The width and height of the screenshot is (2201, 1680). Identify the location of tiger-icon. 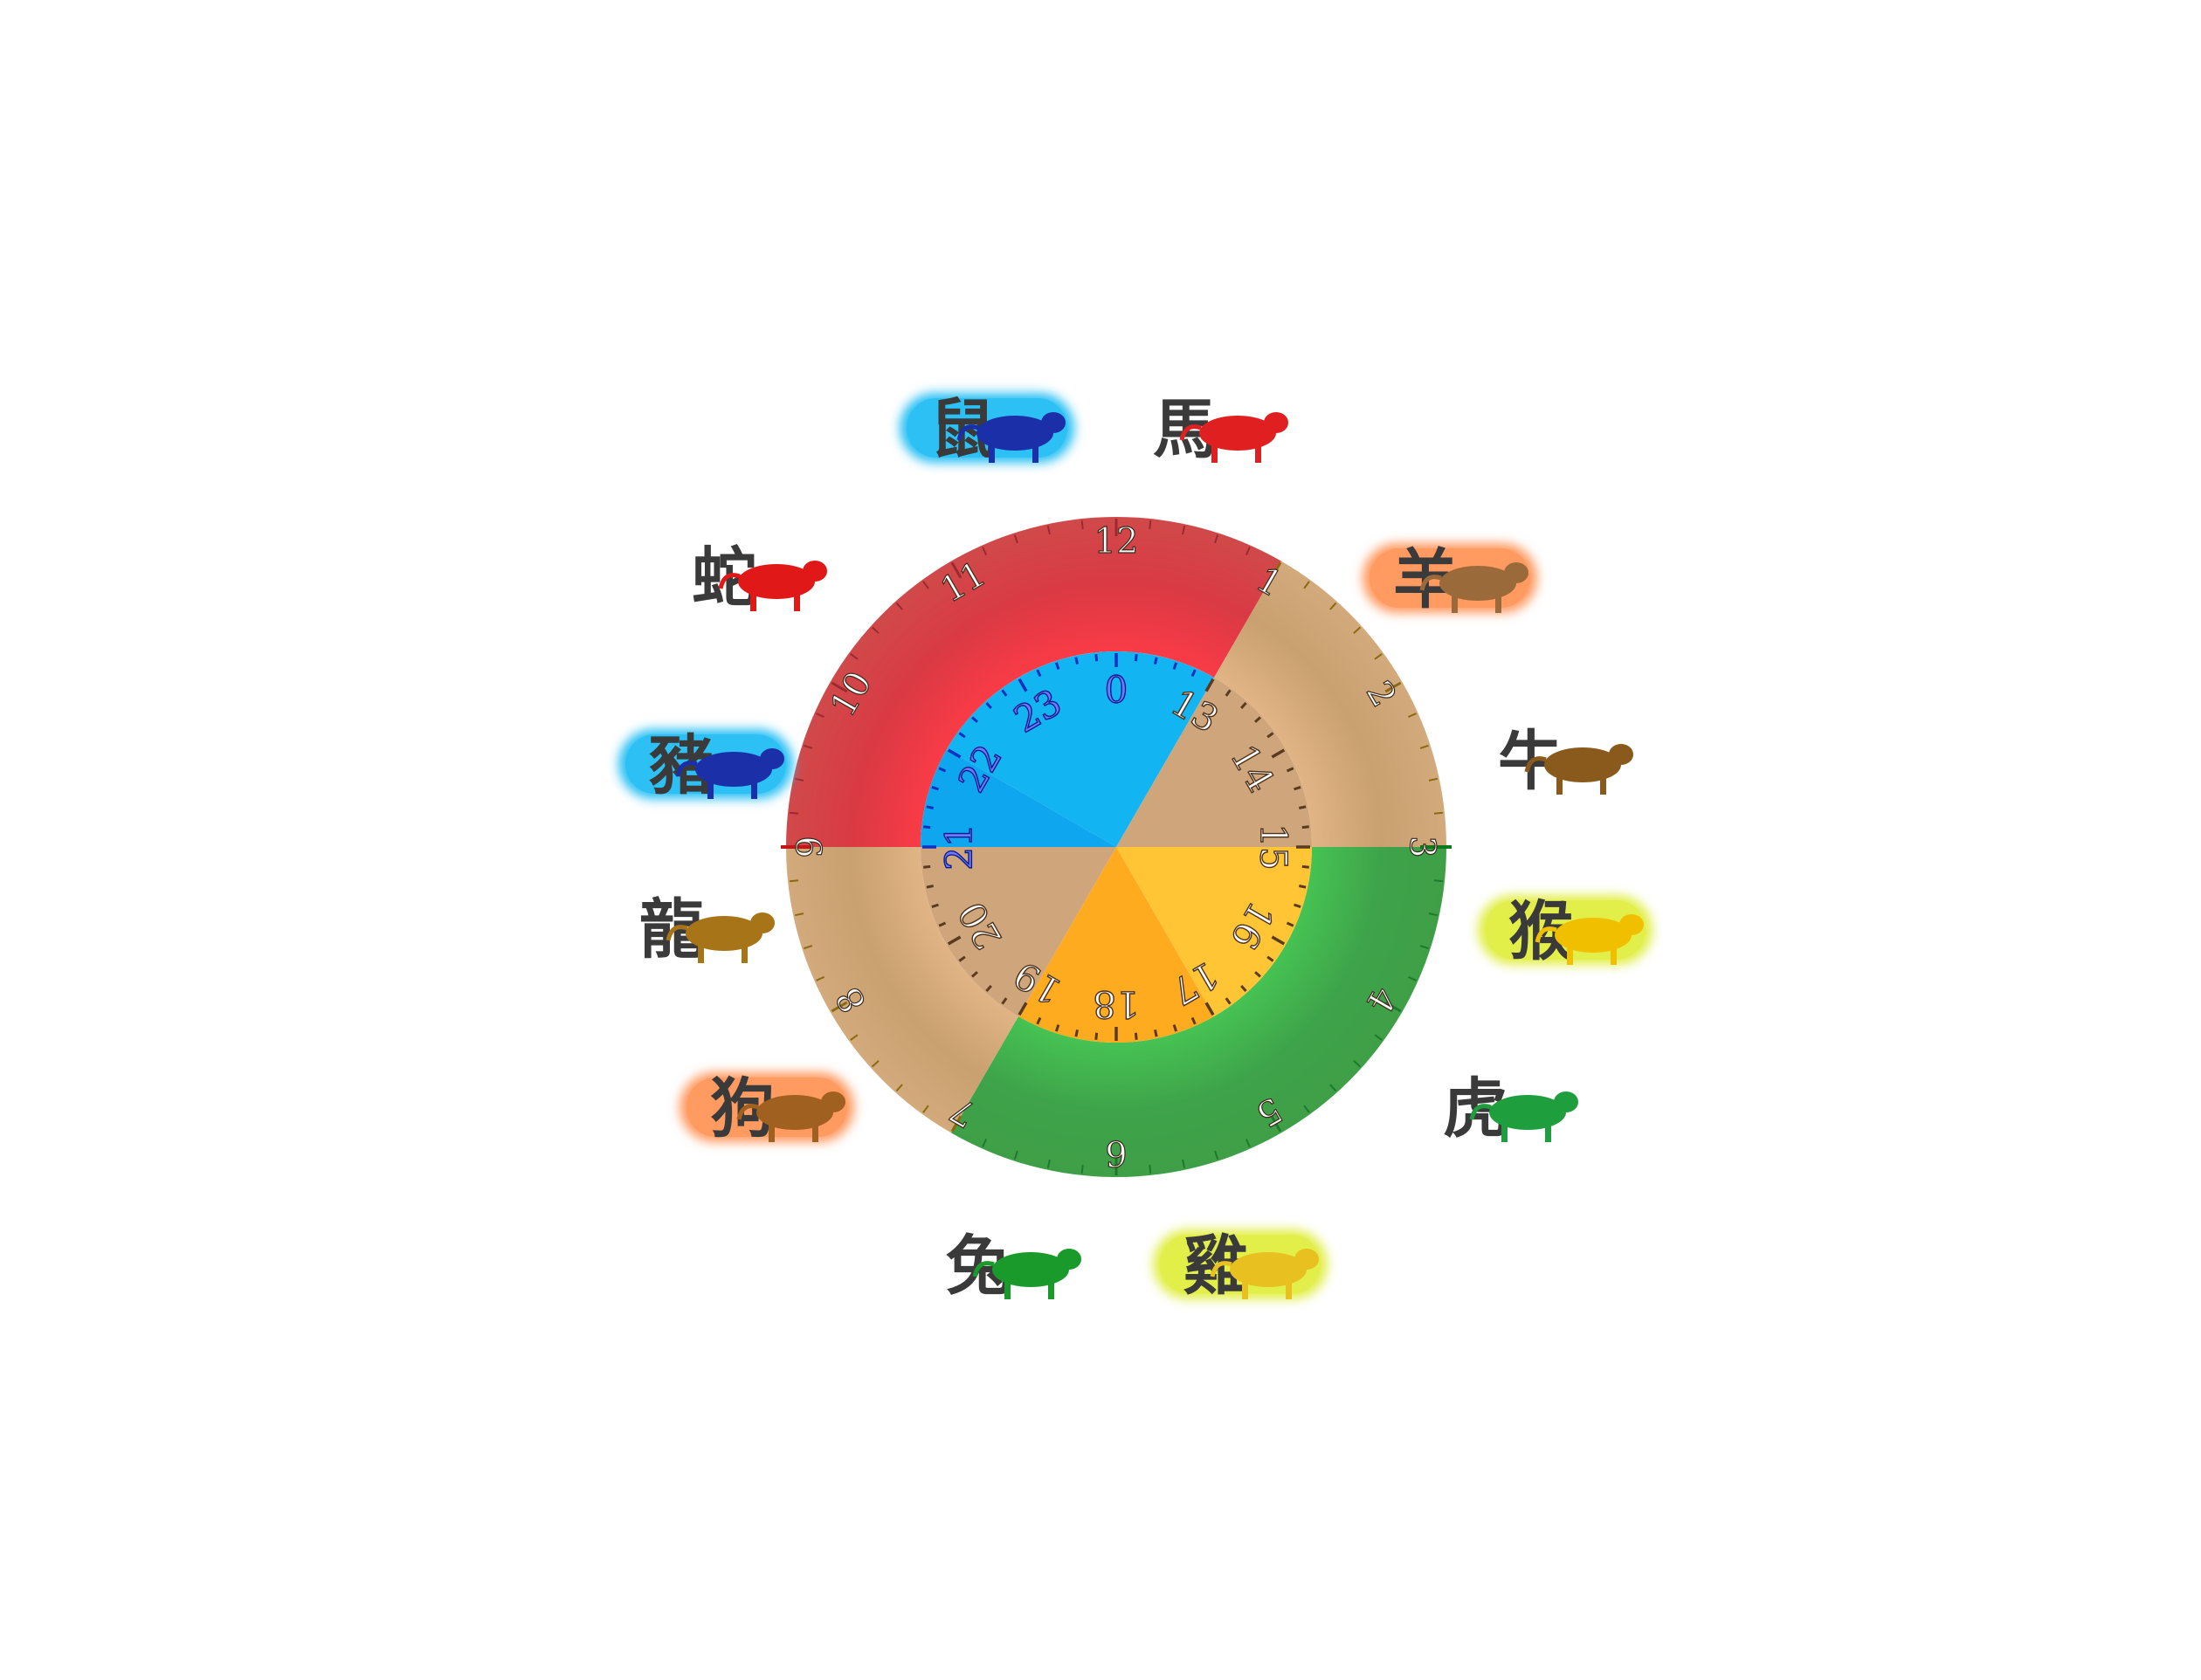
(1524, 1116).